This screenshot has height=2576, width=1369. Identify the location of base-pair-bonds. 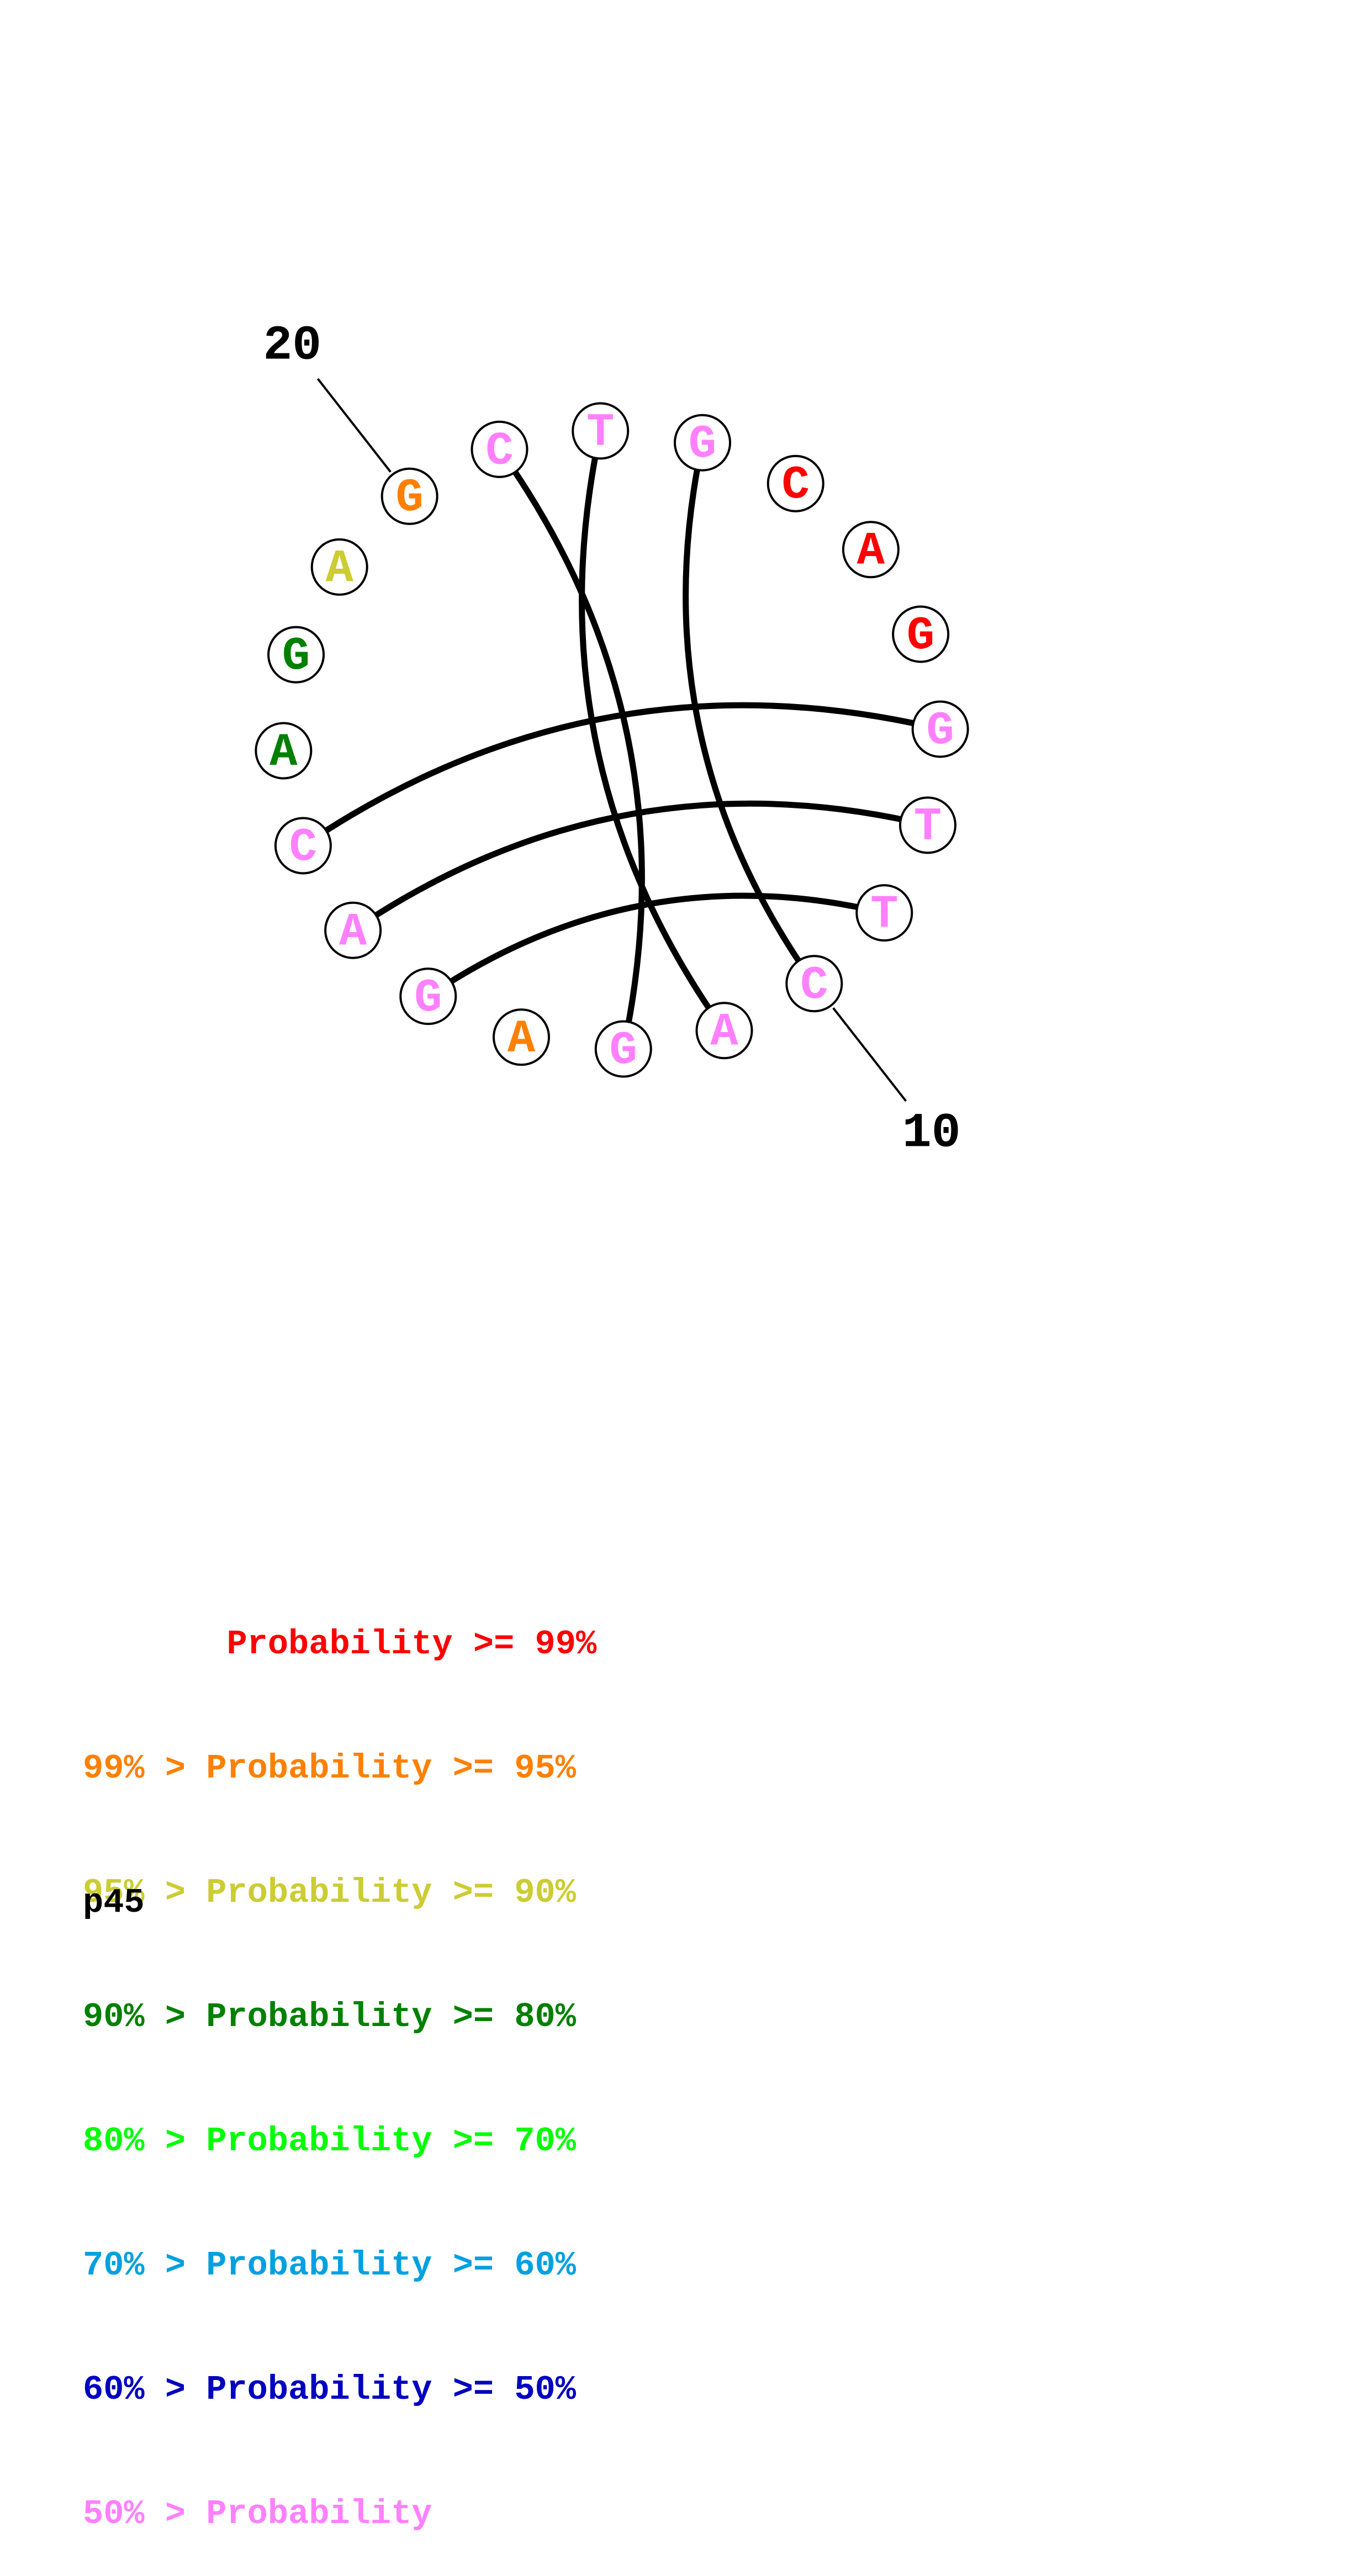
(622, 739).